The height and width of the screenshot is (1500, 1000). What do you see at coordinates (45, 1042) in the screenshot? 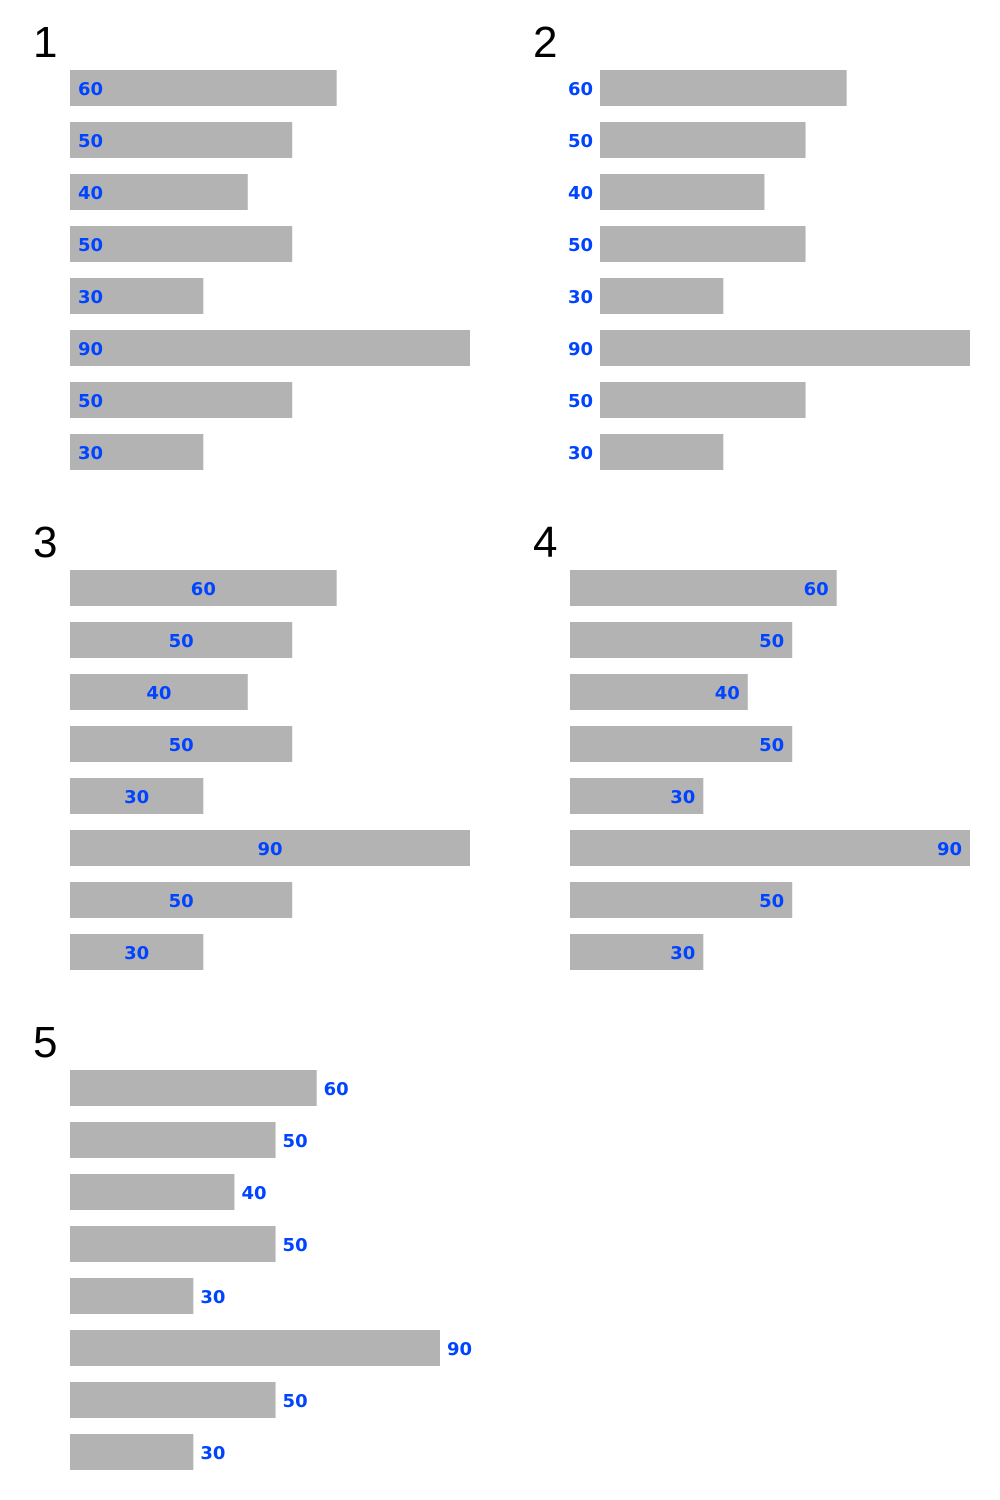
I see `chart-title: 5` at bounding box center [45, 1042].